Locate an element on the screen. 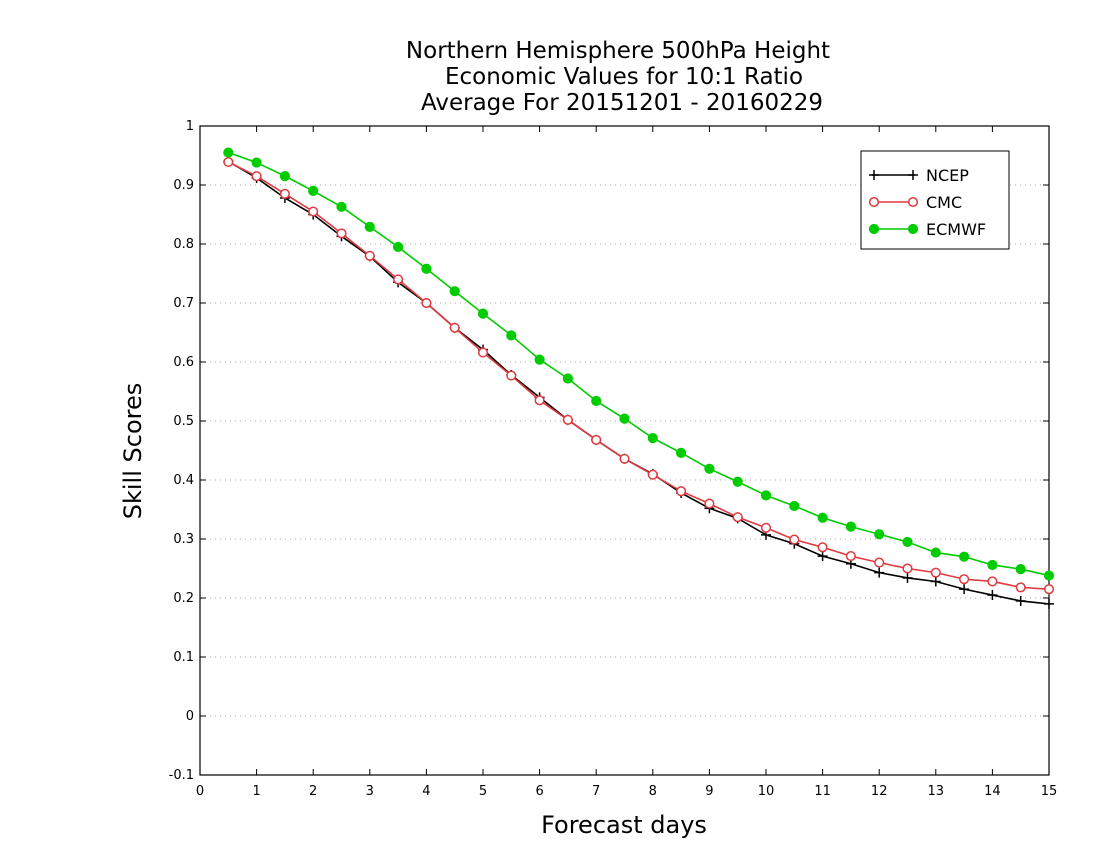 The width and height of the screenshot is (1100, 850). x-tick-label: 1 is located at coordinates (256, 791).